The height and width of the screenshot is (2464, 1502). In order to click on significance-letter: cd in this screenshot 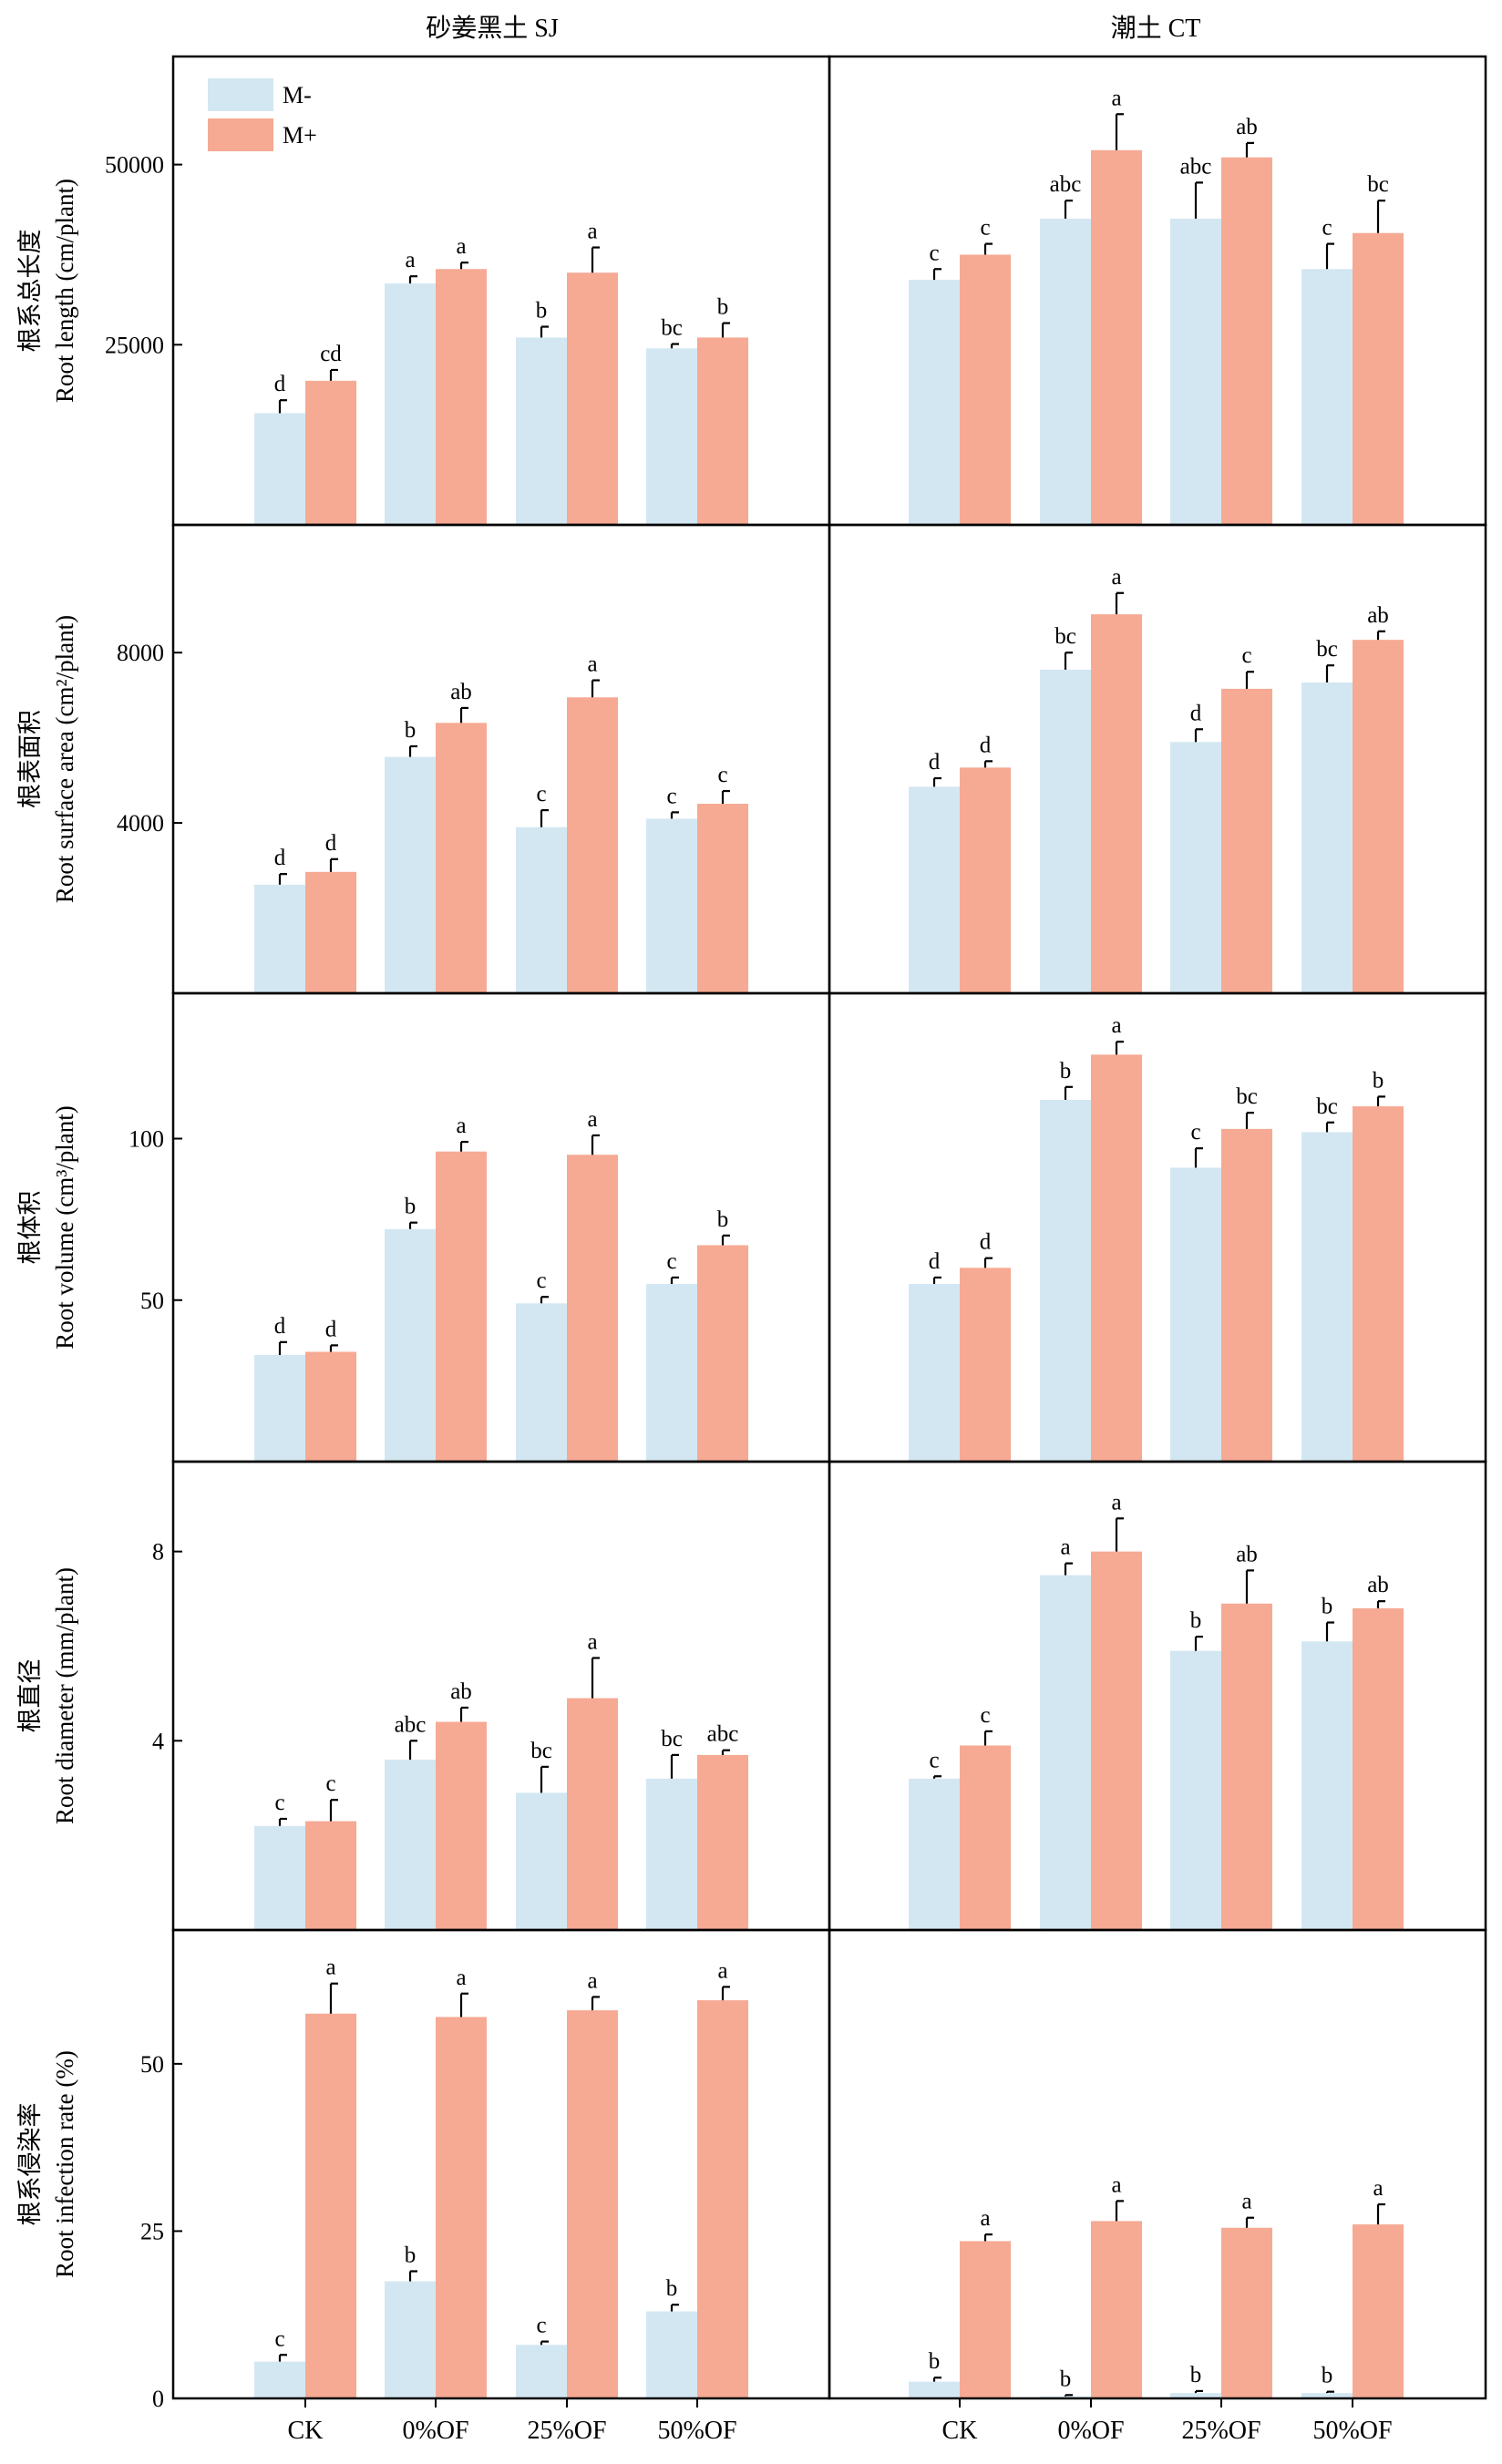, I will do `click(331, 354)`.